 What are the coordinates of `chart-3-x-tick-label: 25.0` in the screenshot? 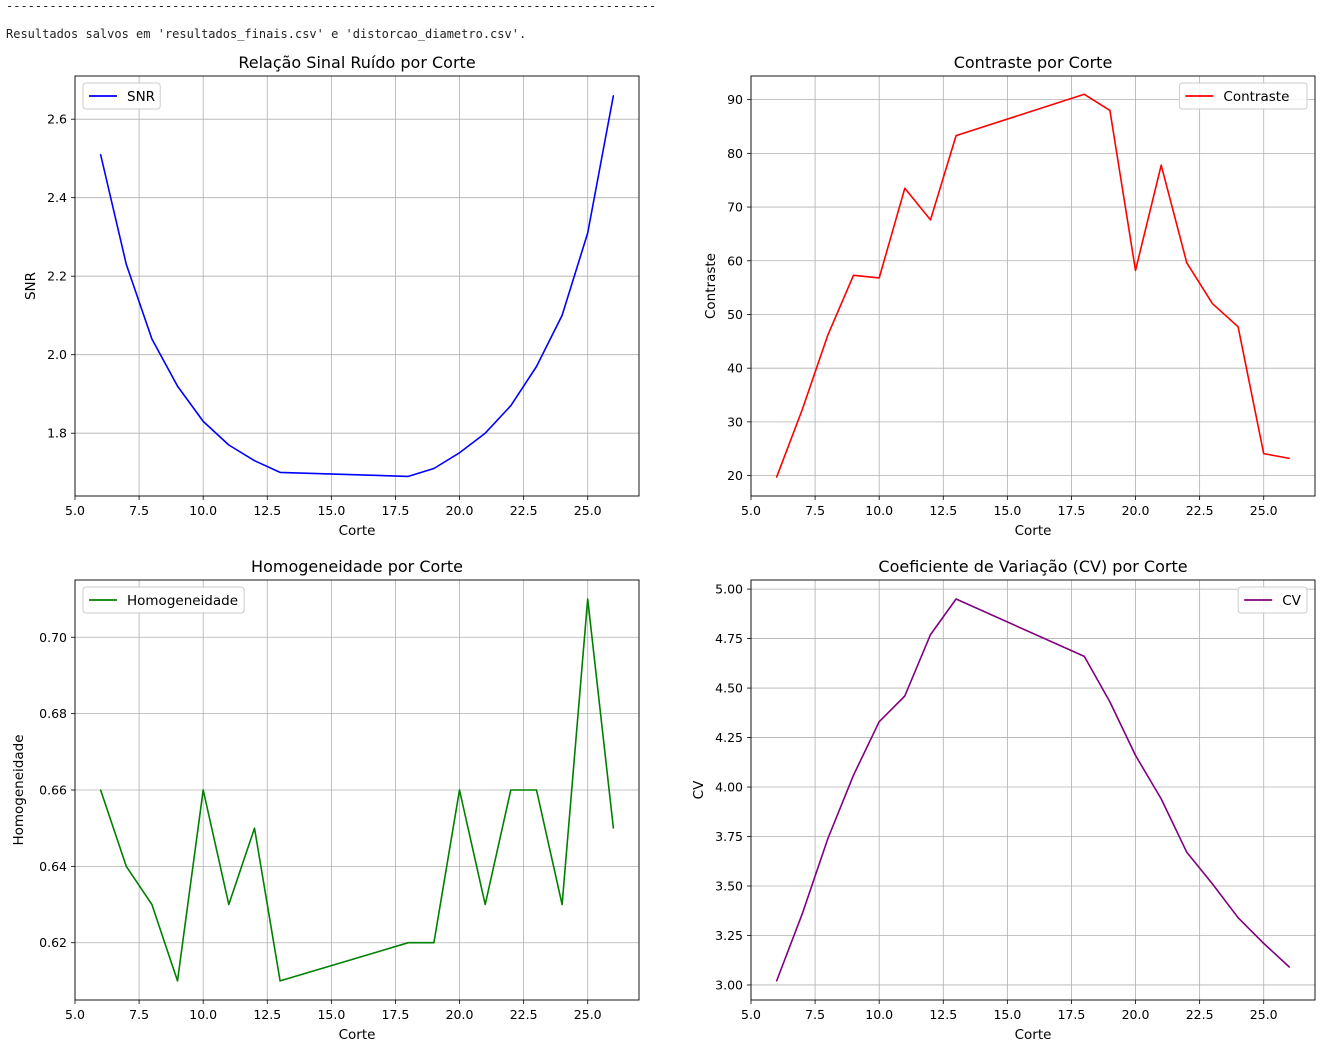 It's located at (588, 1014).